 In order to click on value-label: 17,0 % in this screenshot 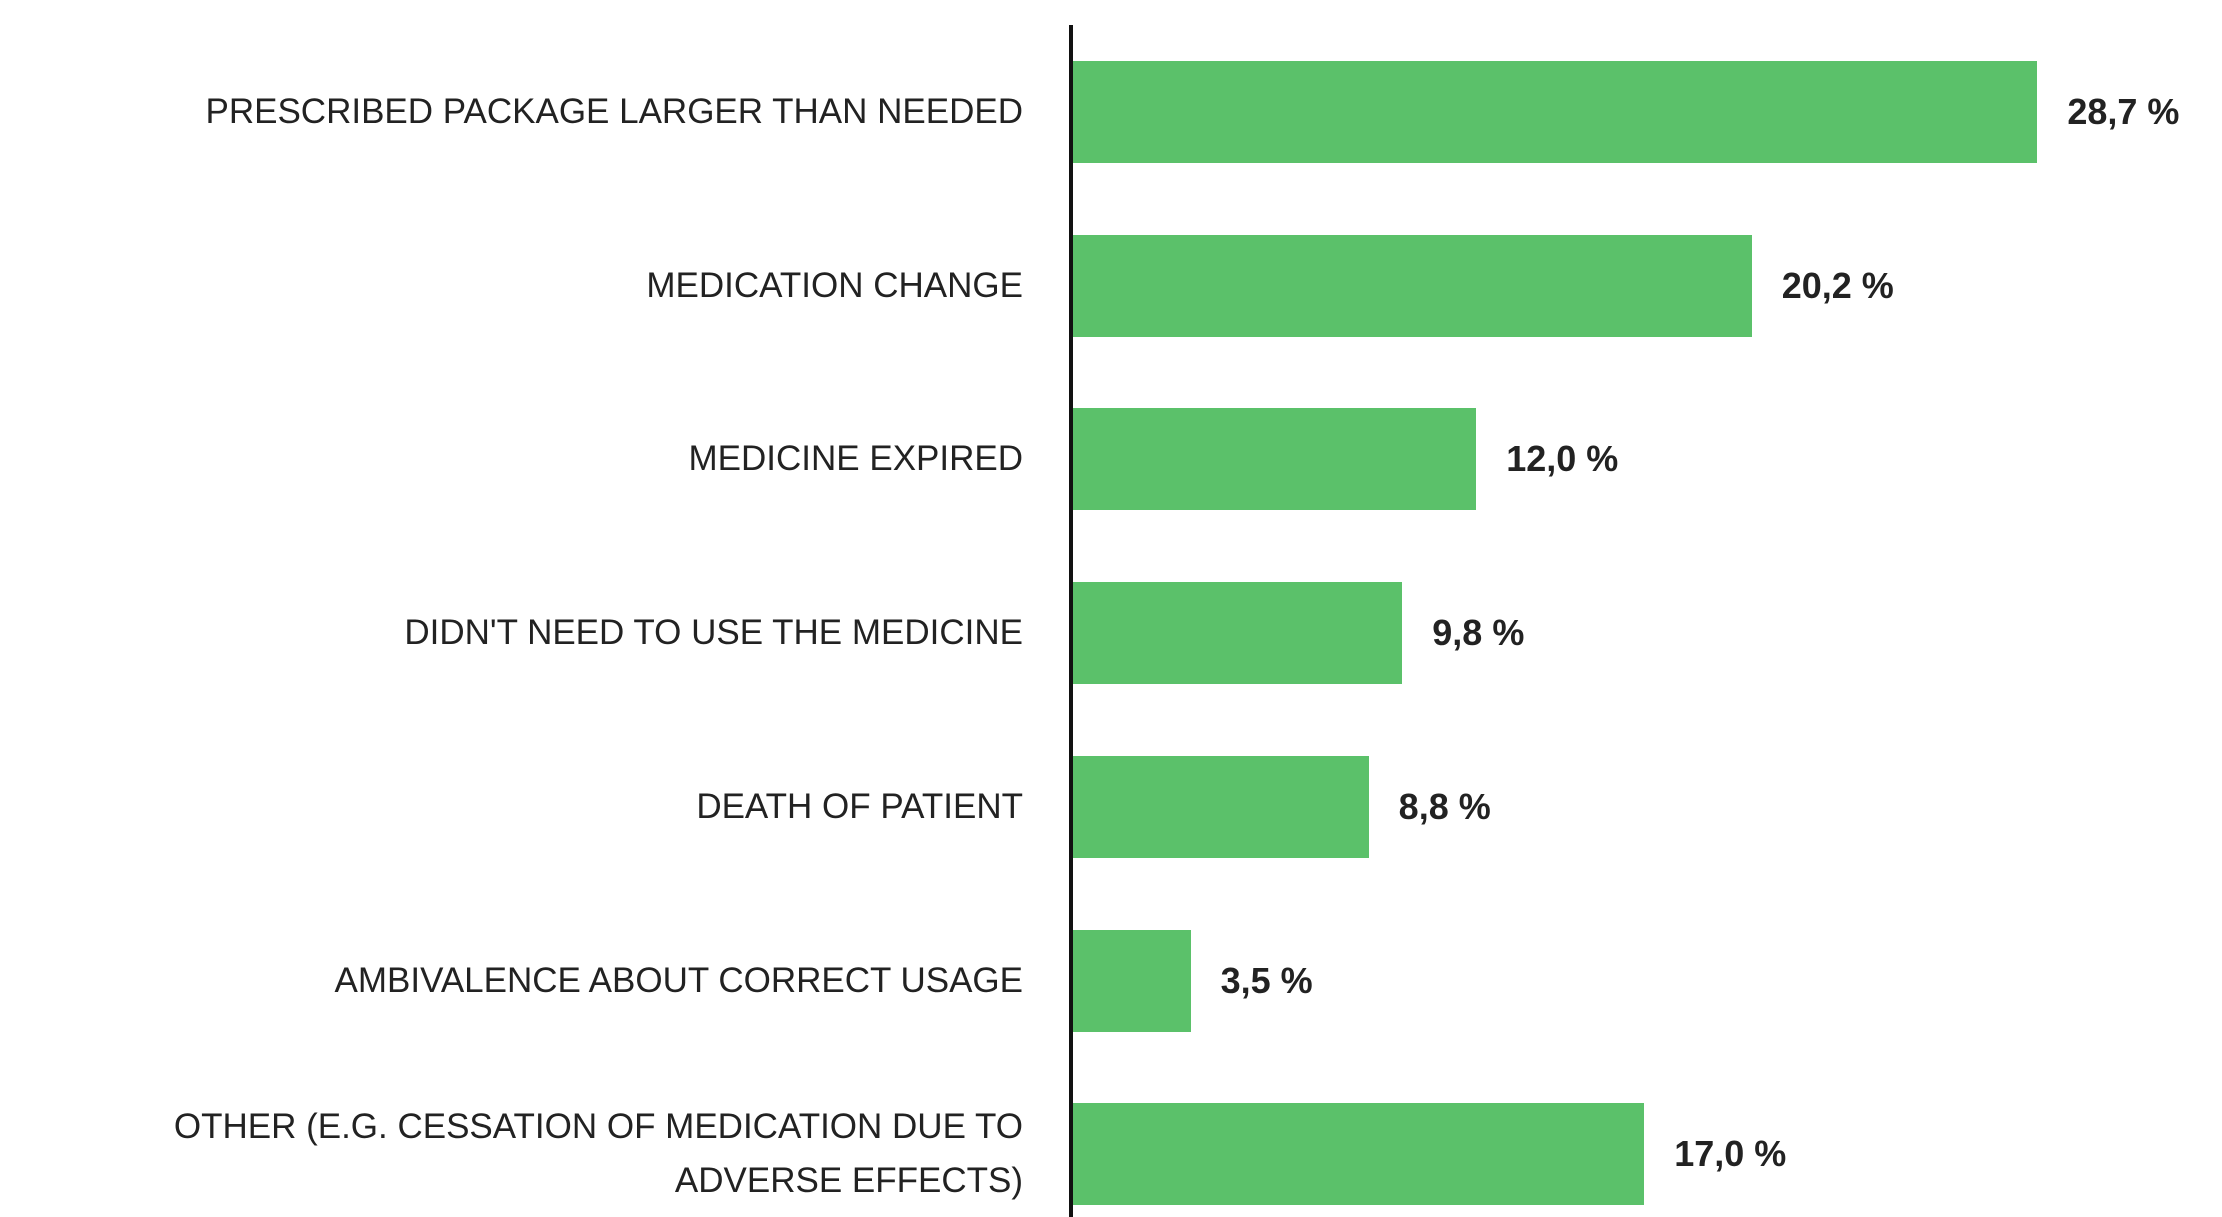, I will do `click(1730, 1154)`.